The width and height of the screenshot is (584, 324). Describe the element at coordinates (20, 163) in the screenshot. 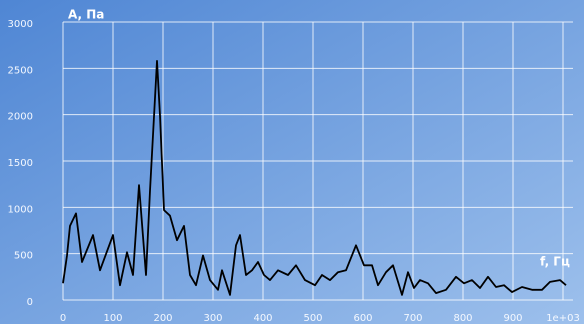

I see `y-tick-label: 1500` at that location.